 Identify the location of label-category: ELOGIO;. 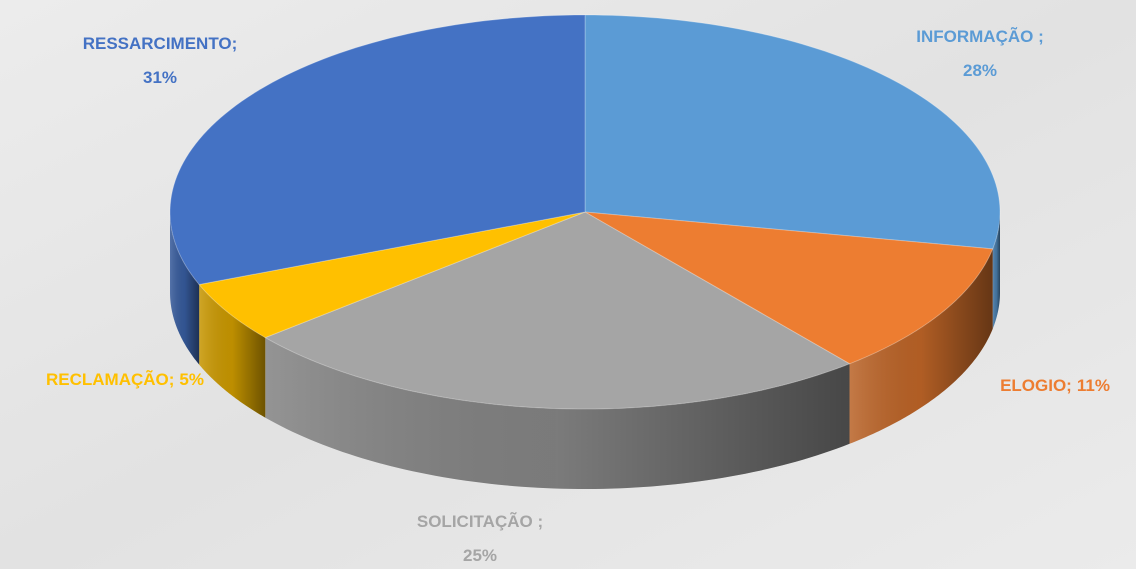
(1036, 385).